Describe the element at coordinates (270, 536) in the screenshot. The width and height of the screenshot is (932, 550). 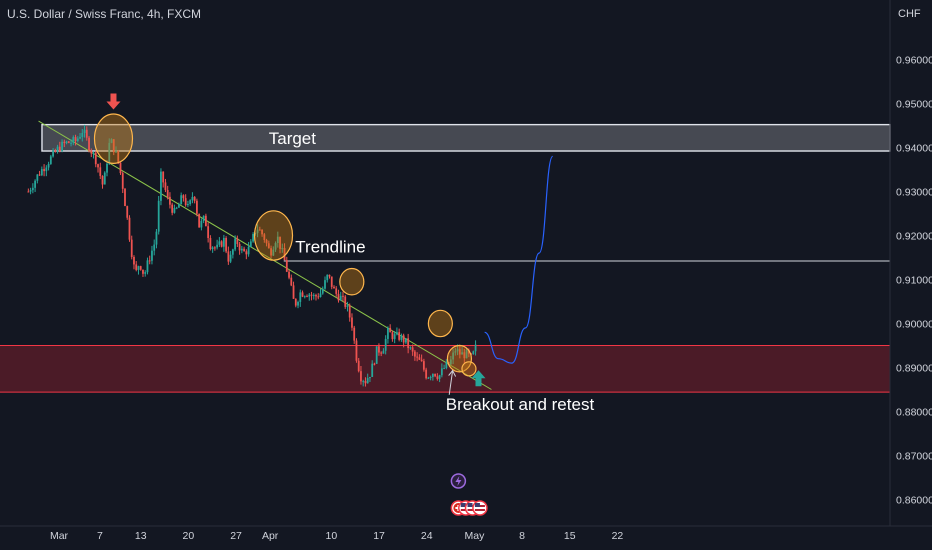
I see `time-tick-label: Apr` at that location.